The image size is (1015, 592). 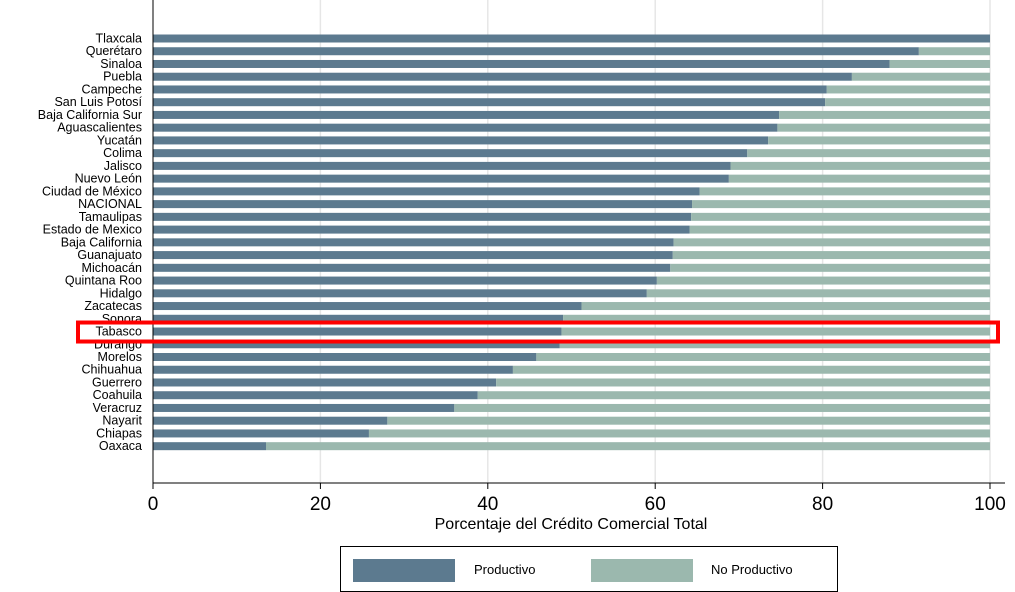 What do you see at coordinates (752, 569) in the screenshot?
I see `legend-label-no-productivo: No Productivo` at bounding box center [752, 569].